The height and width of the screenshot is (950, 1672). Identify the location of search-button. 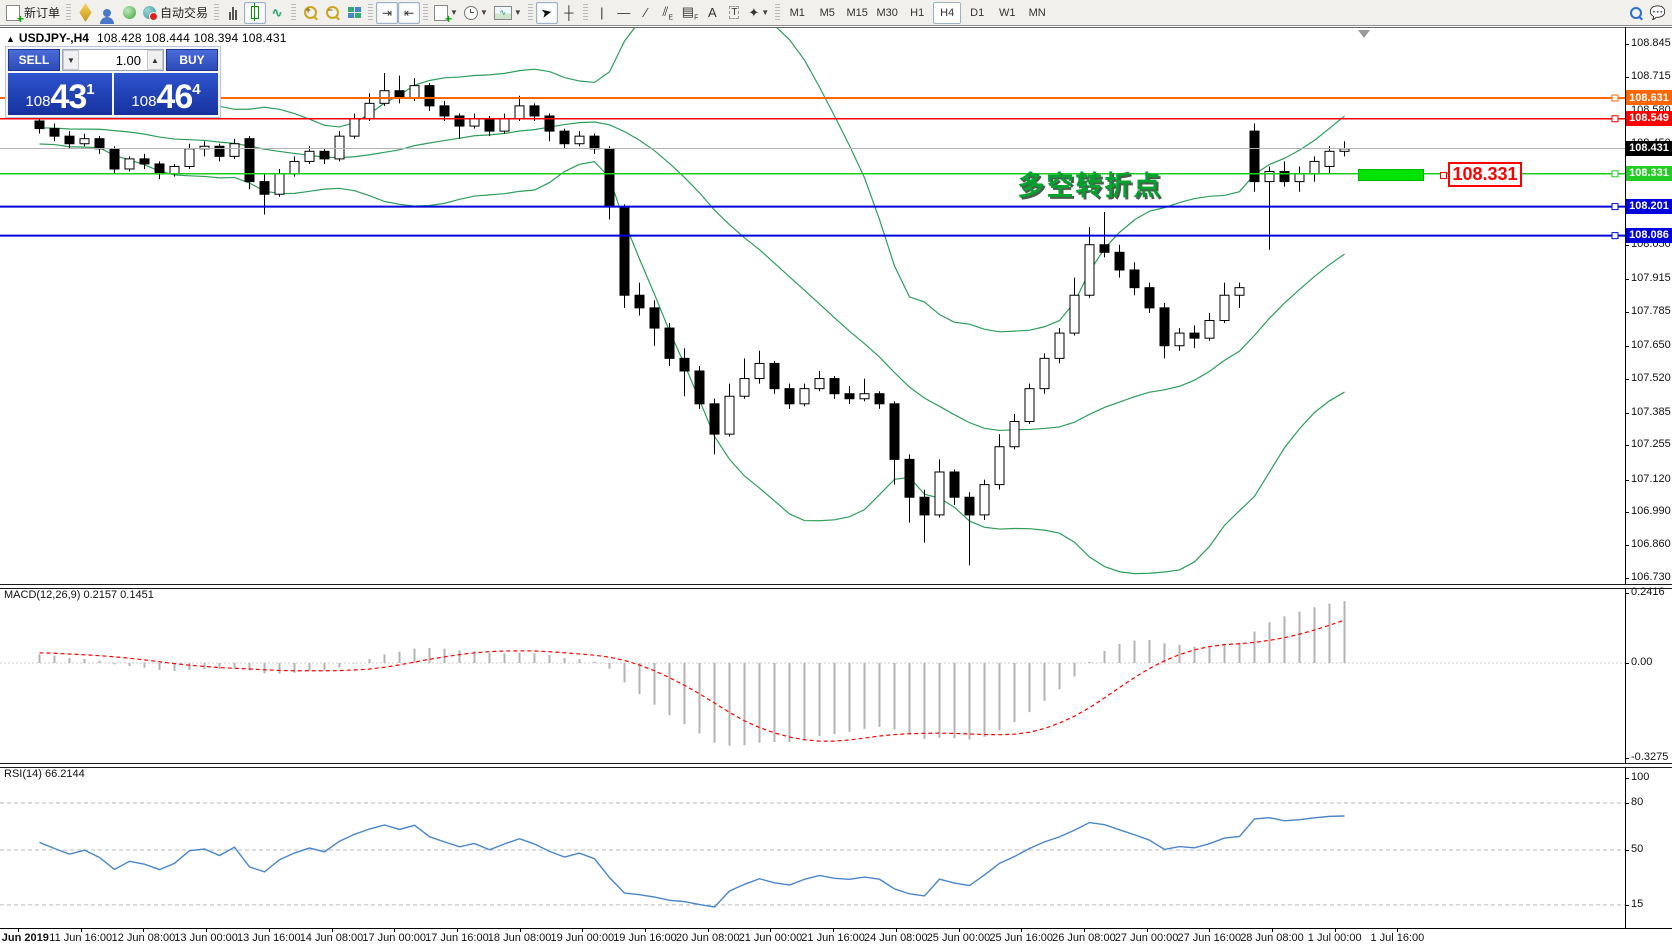
(1636, 13).